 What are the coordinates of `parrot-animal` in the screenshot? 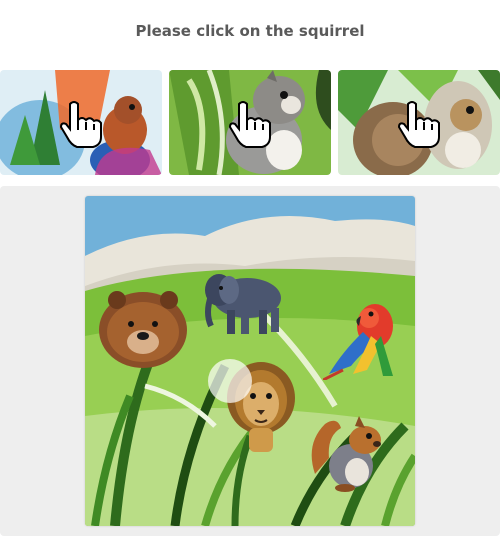 It's located at (365, 338).